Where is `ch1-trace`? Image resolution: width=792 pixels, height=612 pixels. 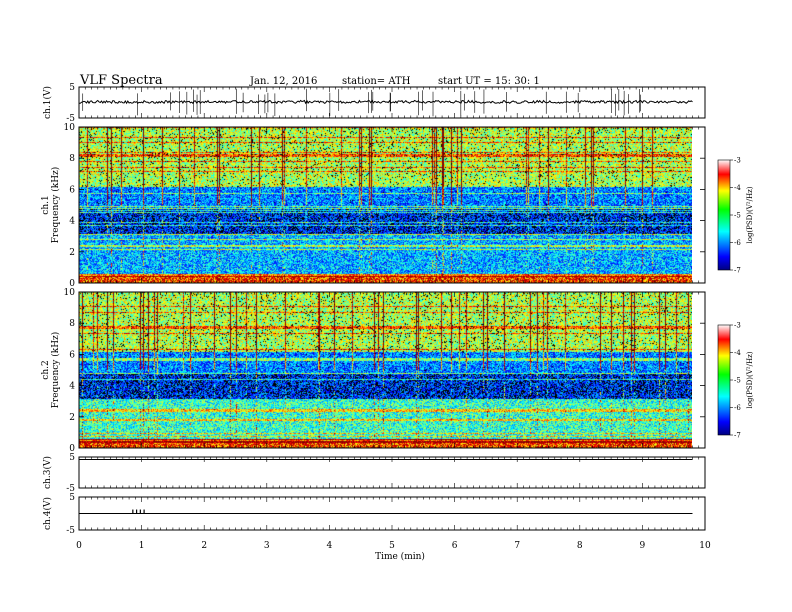
ch1-trace is located at coordinates (386, 102).